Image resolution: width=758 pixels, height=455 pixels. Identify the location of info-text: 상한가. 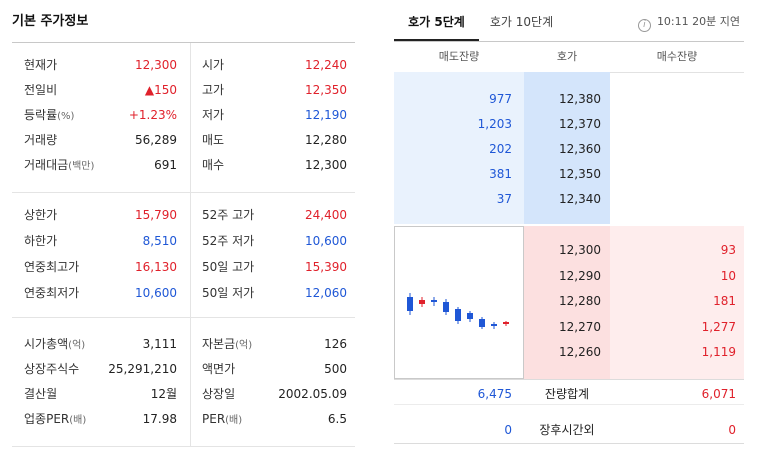
(41, 215).